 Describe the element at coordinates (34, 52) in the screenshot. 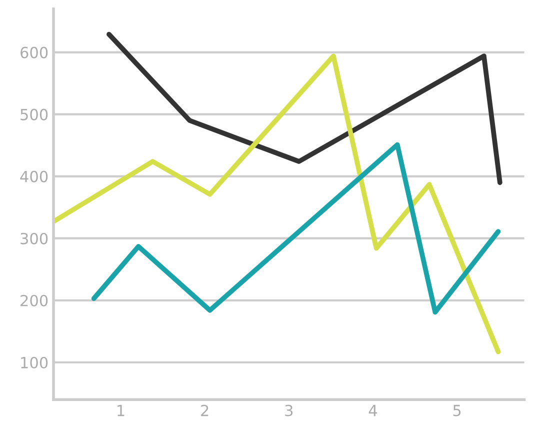

I see `y-tick-label: 600` at that location.